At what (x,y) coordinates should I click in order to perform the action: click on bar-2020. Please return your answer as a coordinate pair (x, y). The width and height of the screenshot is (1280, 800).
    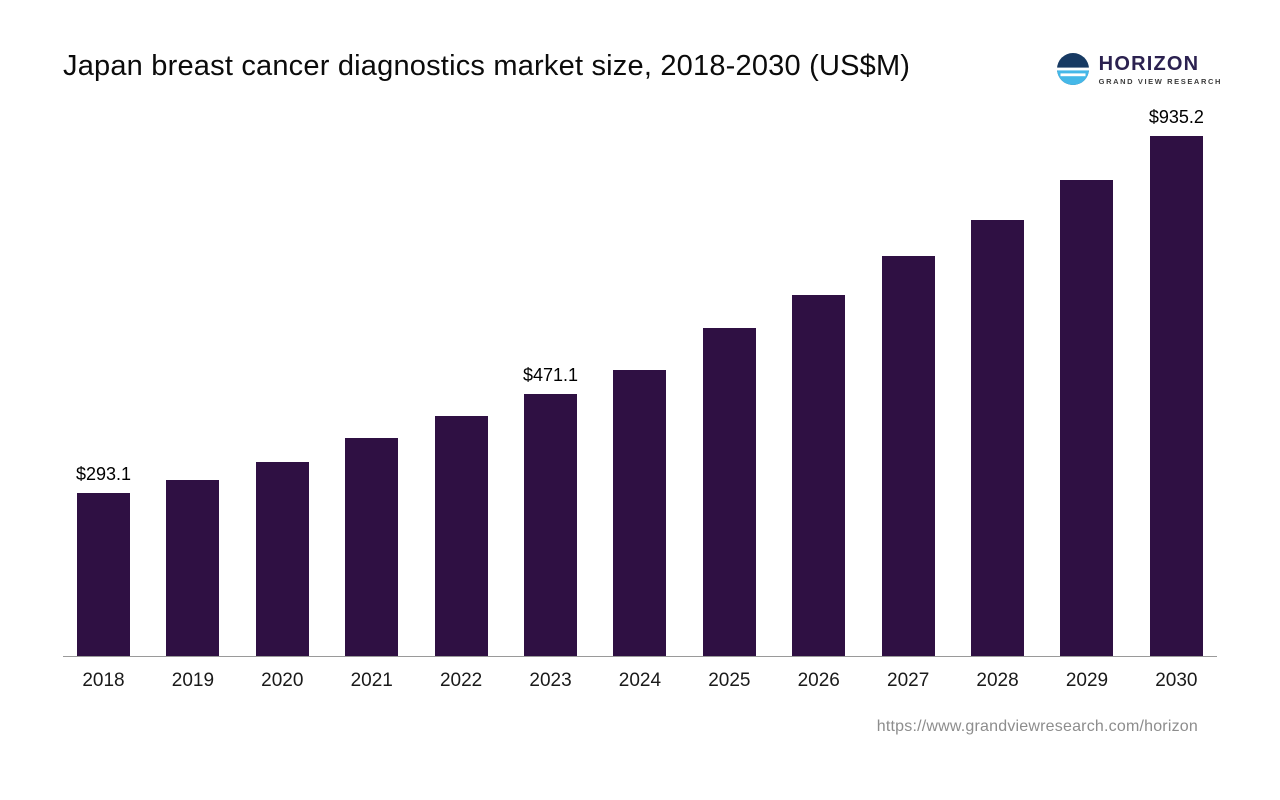
    Looking at the image, I should click on (282, 559).